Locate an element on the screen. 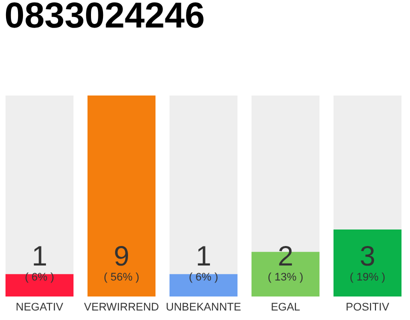 This screenshot has height=320, width=410. annotation: ( 56% ) is located at coordinates (122, 278).